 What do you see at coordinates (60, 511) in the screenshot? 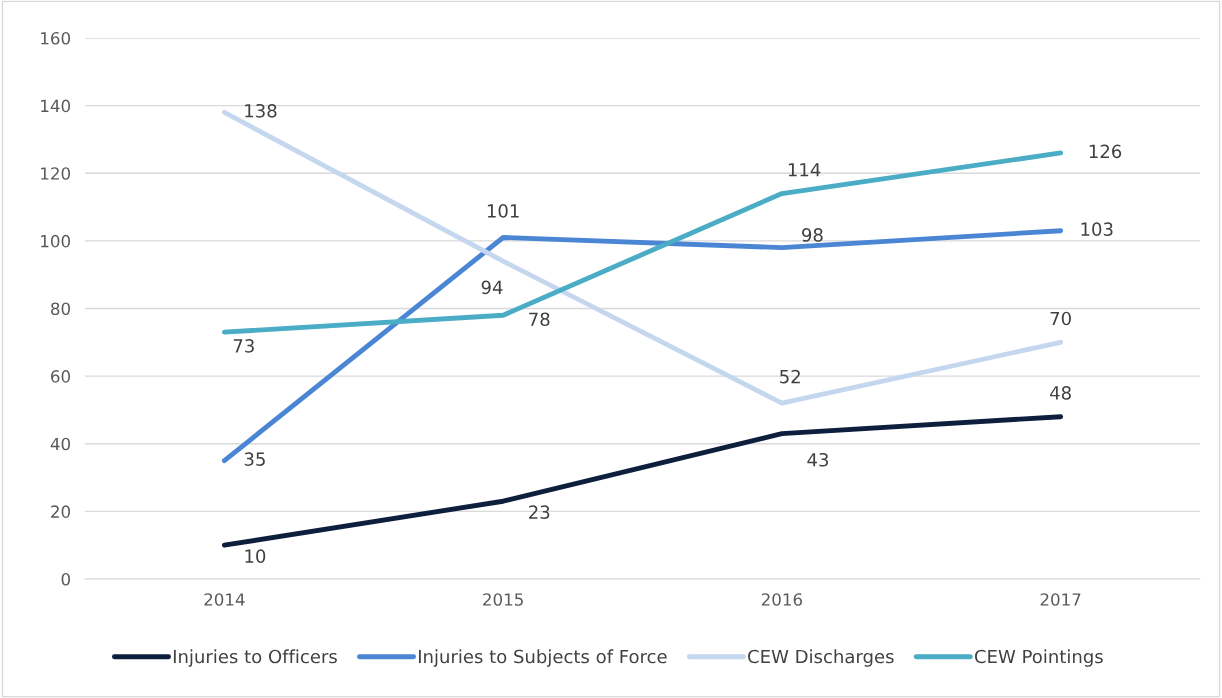
I see `y-tick-label: 20` at bounding box center [60, 511].